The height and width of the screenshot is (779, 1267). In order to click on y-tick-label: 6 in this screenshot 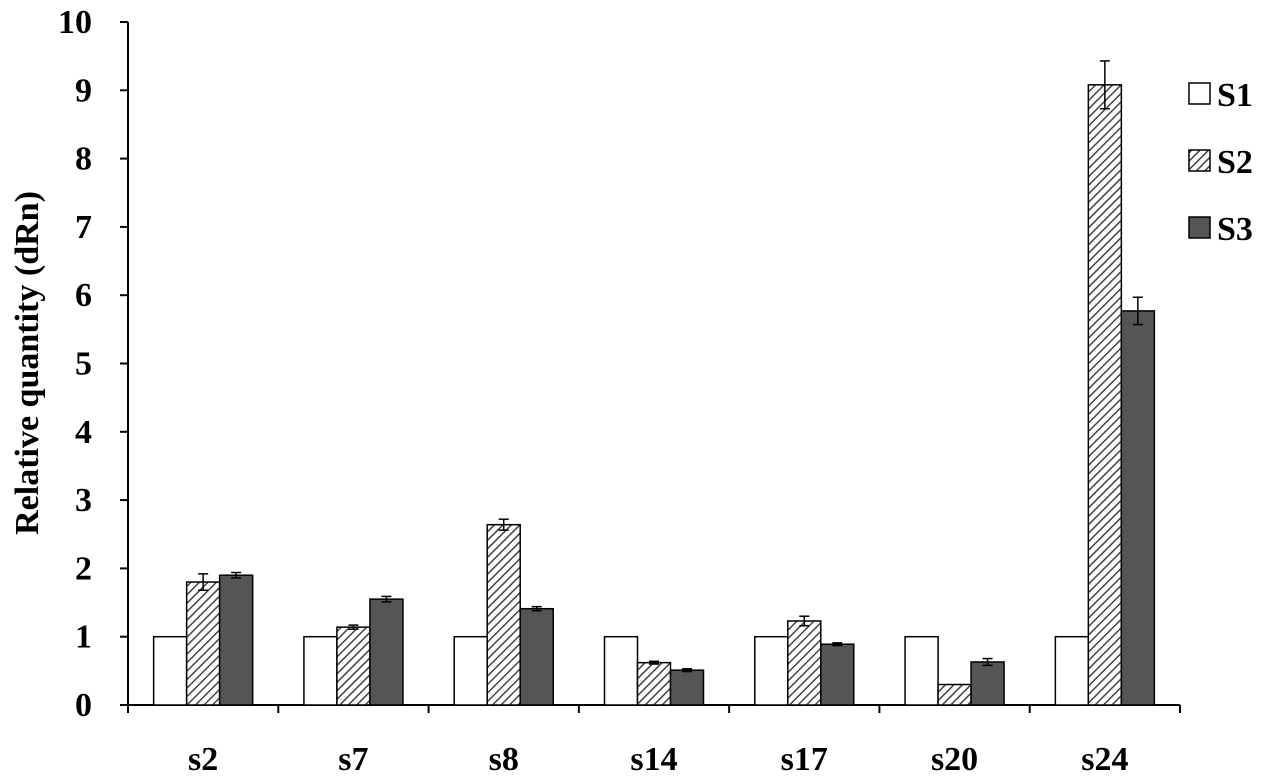, I will do `click(83, 295)`.